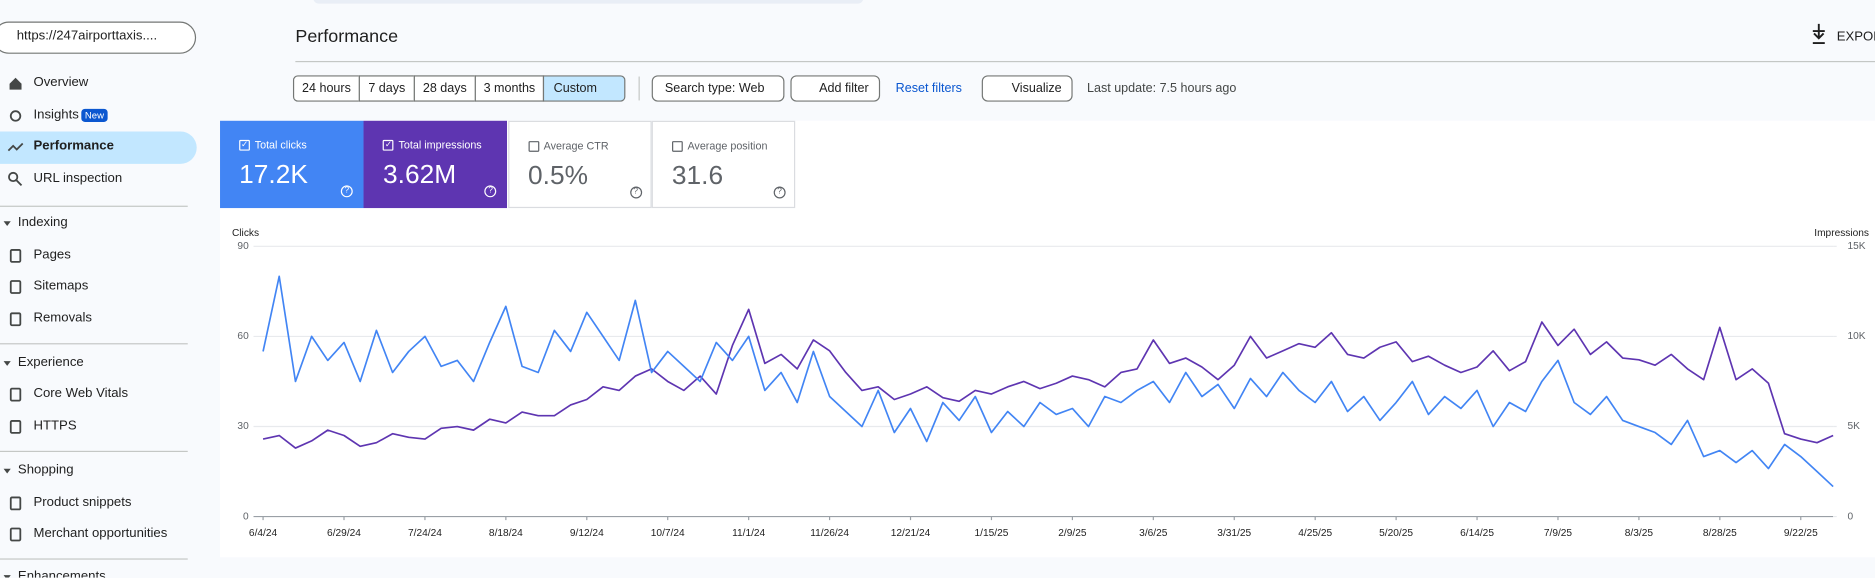 This screenshot has height=578, width=1875. Describe the element at coordinates (506, 533) in the screenshot. I see `x-tick-label: 8/18/24` at that location.